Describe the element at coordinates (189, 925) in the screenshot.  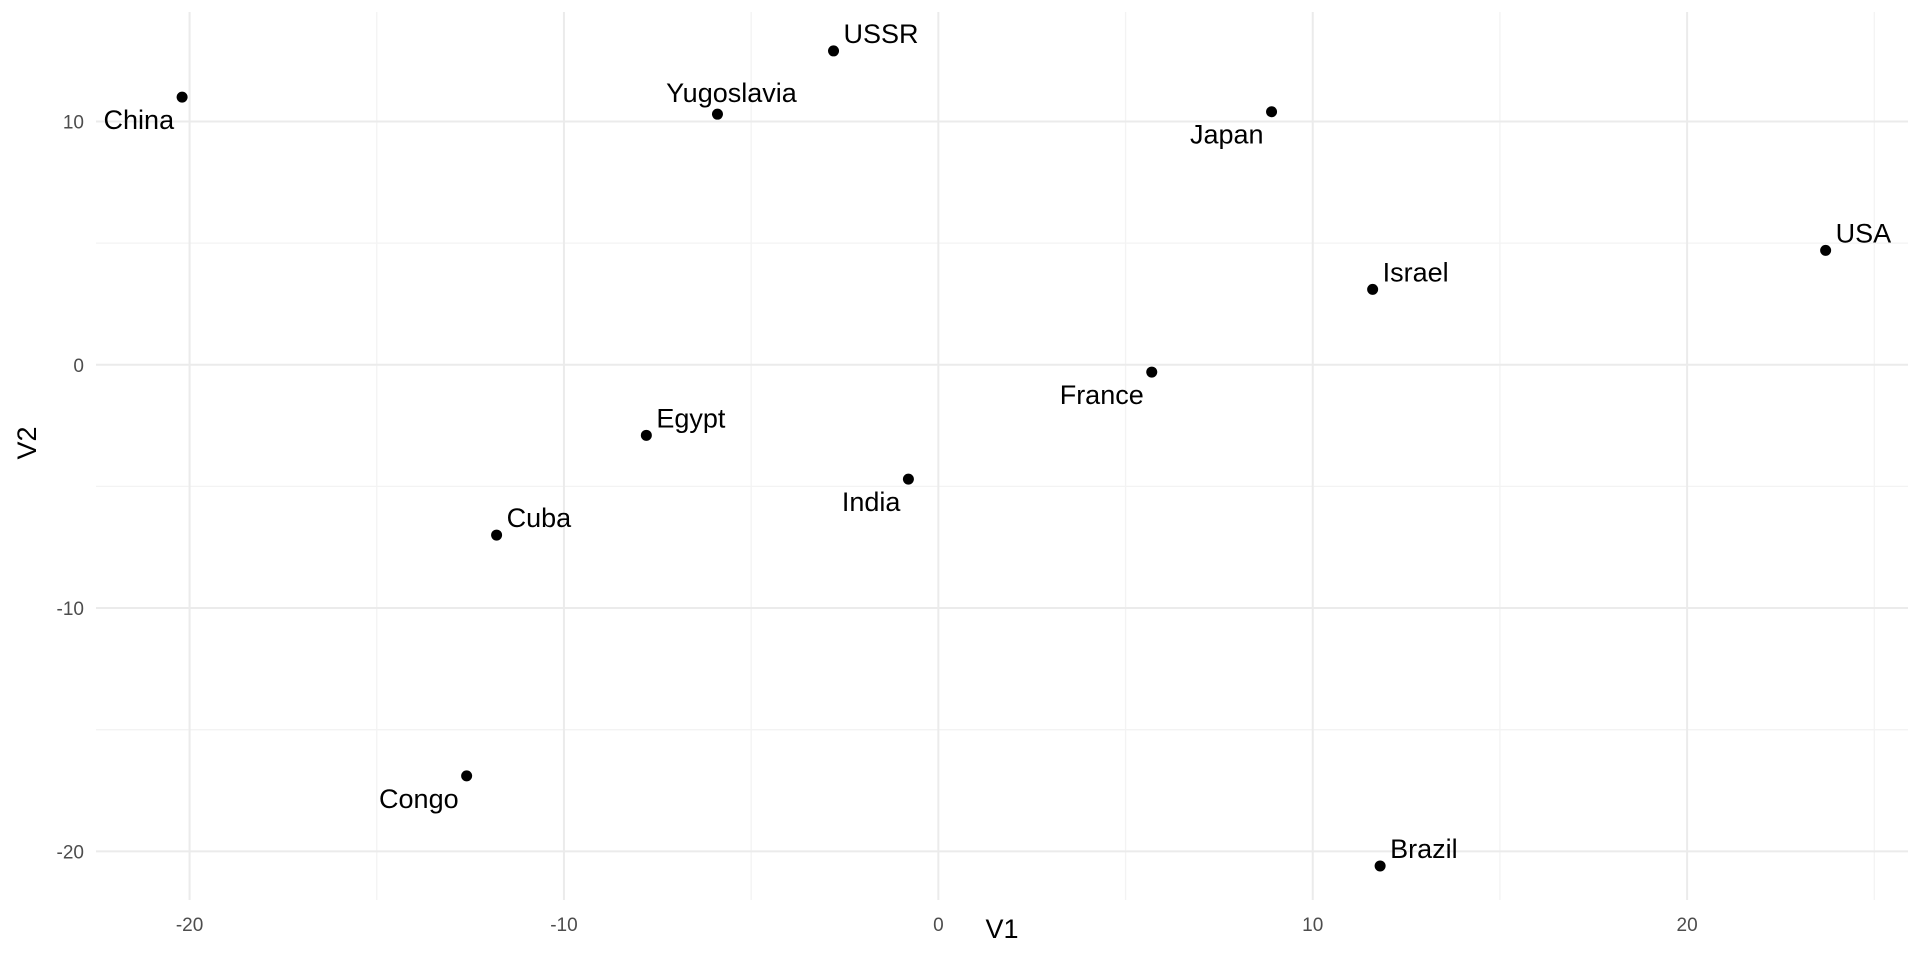
I see `x-tick-label: -20` at that location.